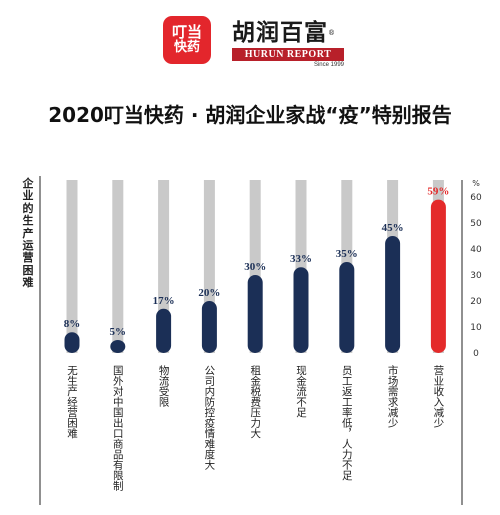 The height and width of the screenshot is (515, 500). Describe the element at coordinates (476, 250) in the screenshot. I see `y-tick-label: 40` at that location.